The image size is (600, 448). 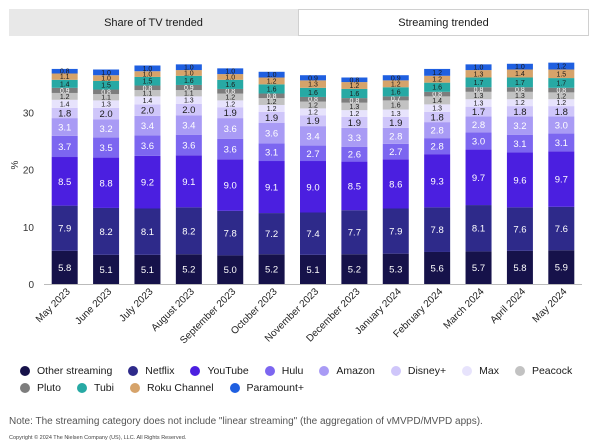 I want to click on legend-item: Peacock, so click(x=543, y=371).